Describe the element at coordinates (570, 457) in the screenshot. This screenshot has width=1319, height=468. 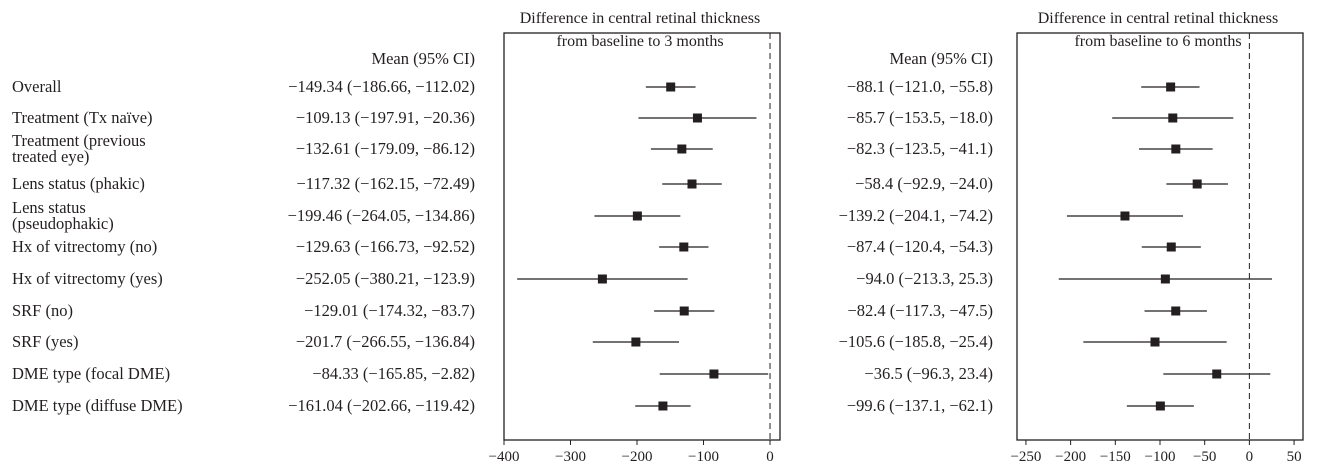
I see `x-tick-label: −300` at that location.